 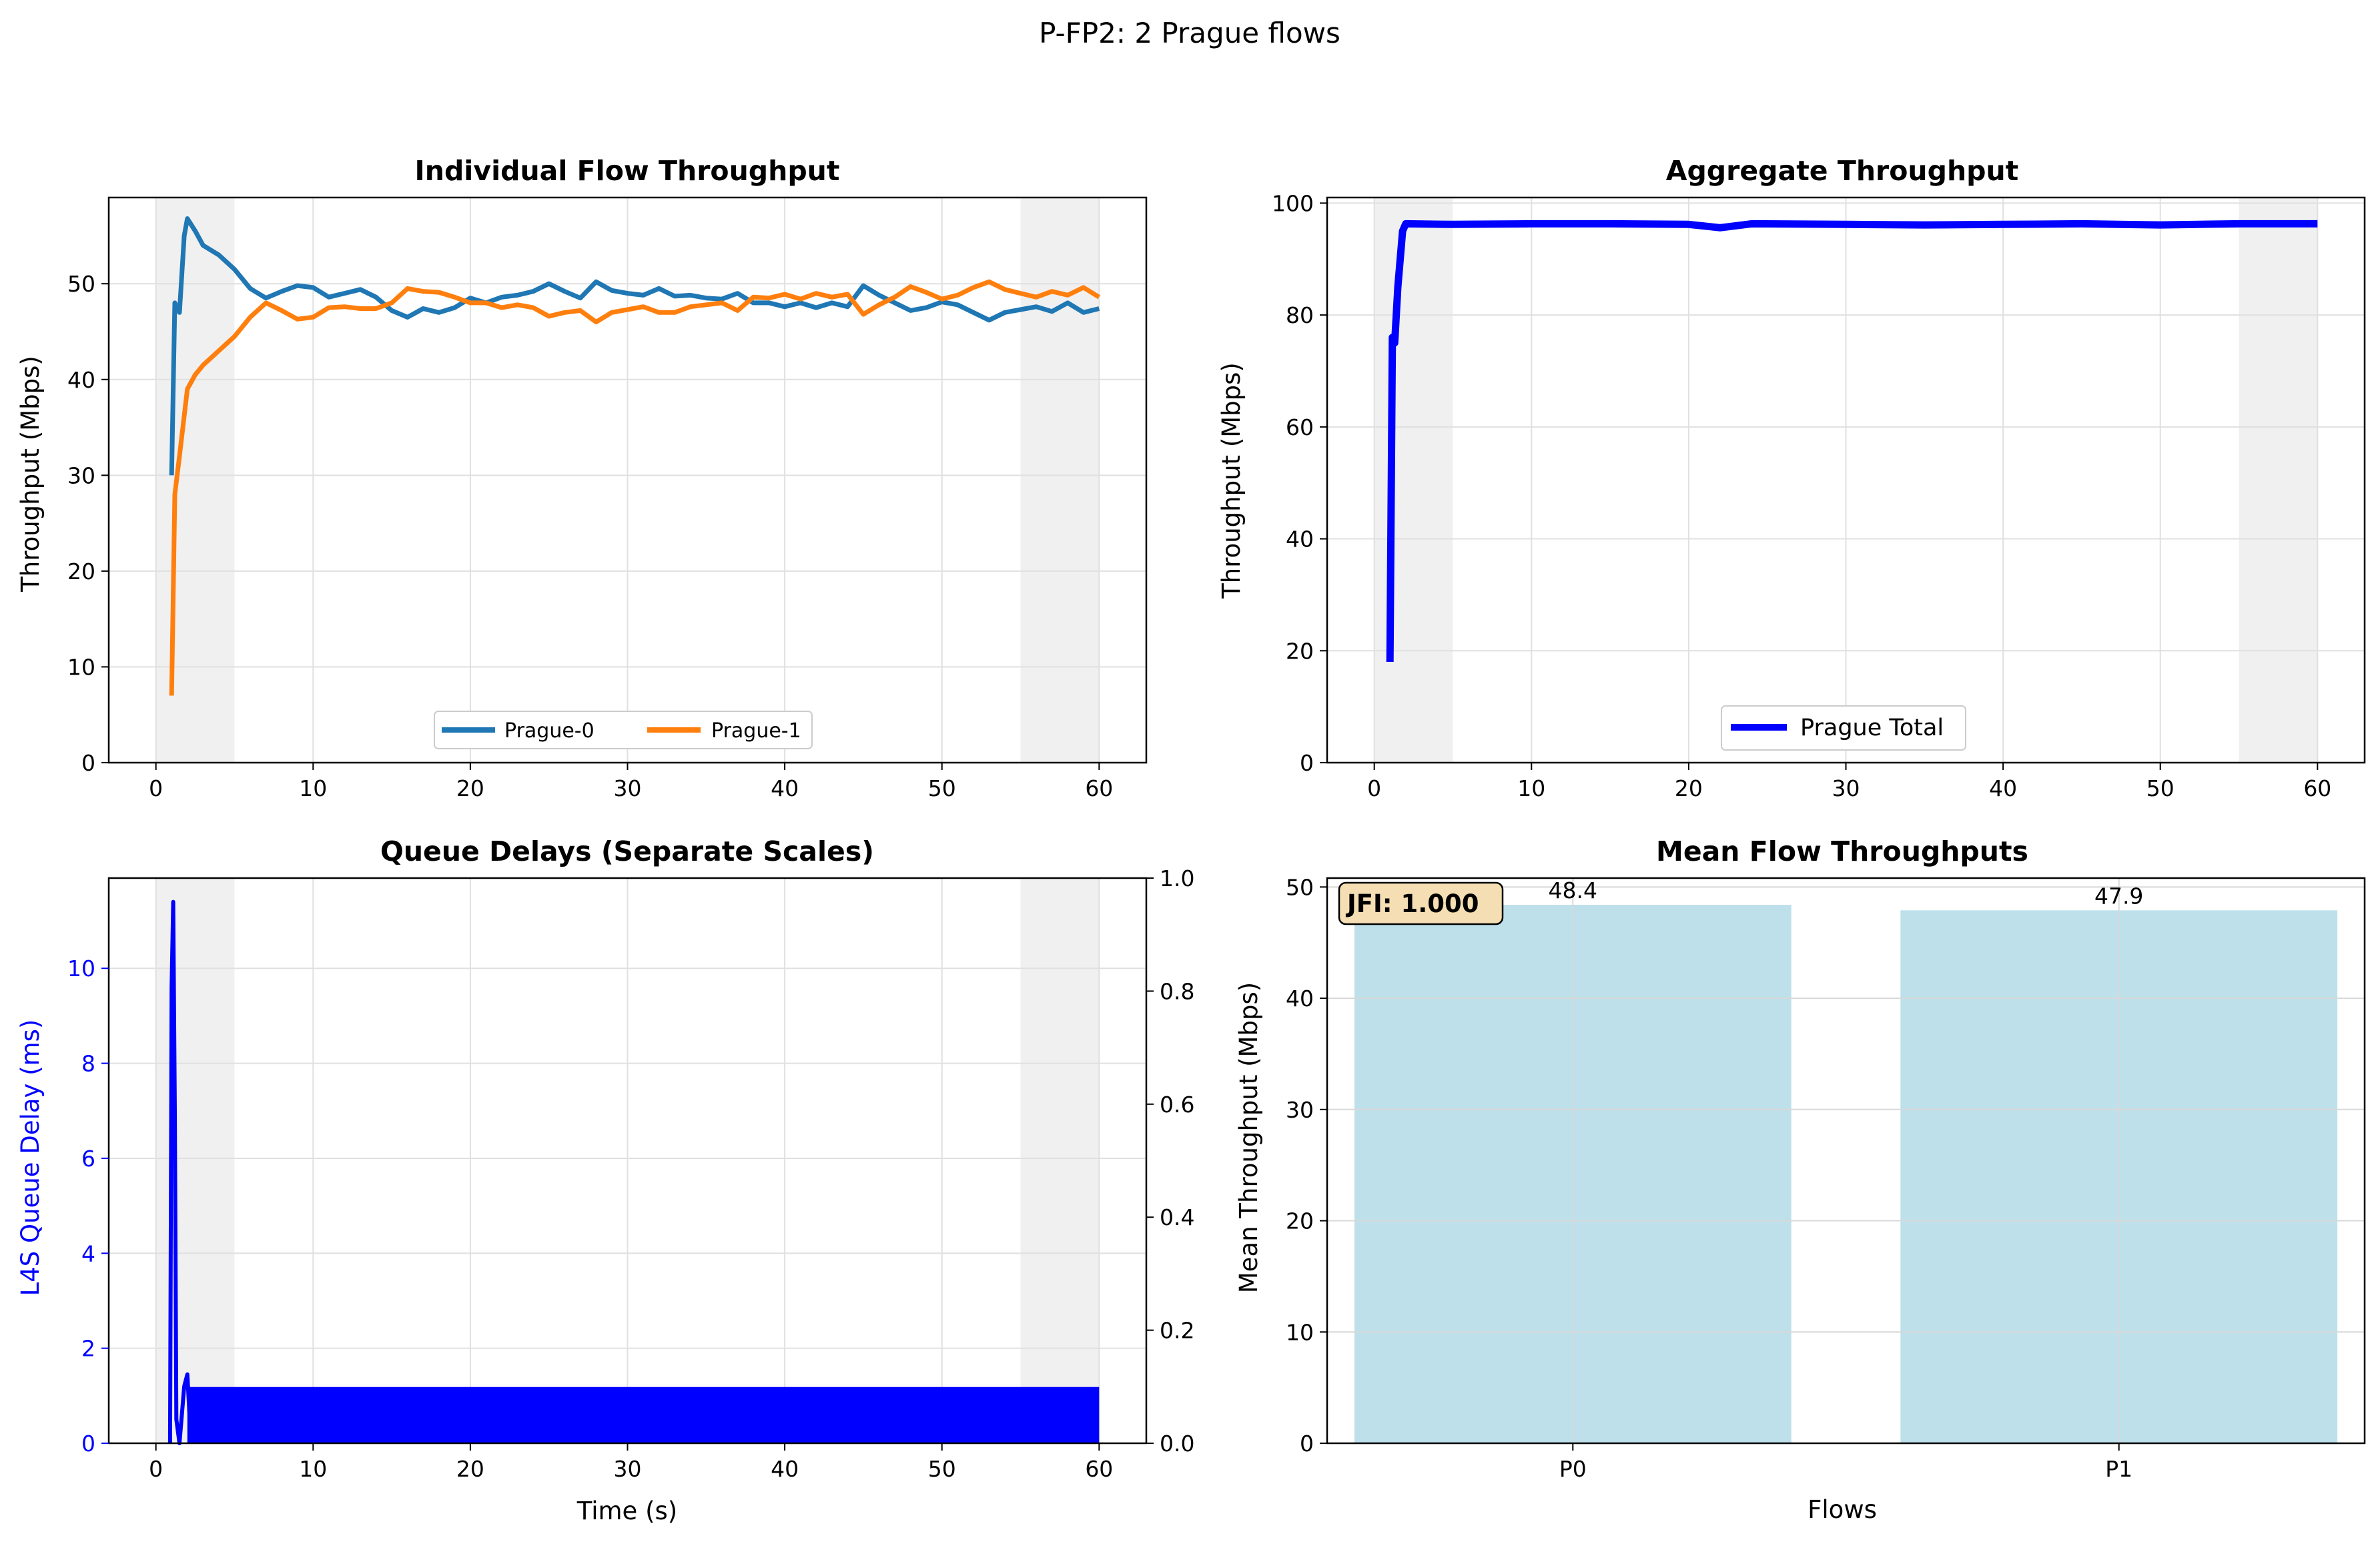 What do you see at coordinates (31, 1158) in the screenshot?
I see `queue-ylabel: L4S Queue Delay (ms)` at bounding box center [31, 1158].